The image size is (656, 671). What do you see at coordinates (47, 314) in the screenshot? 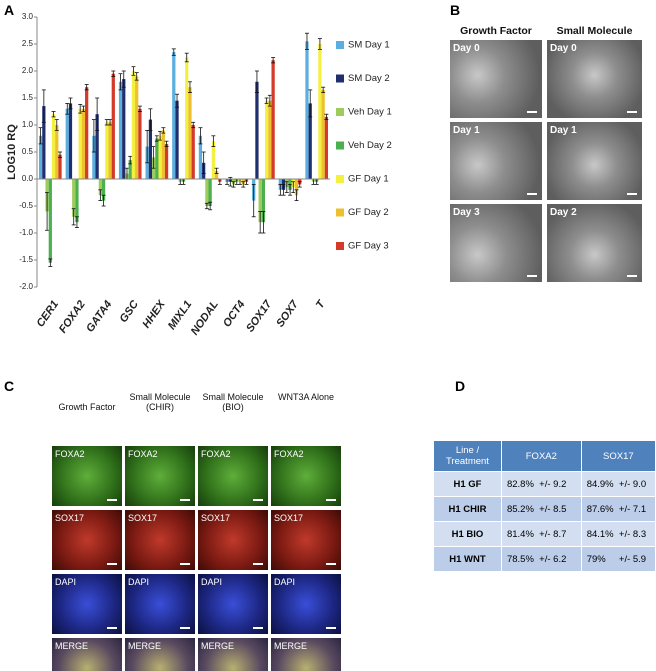
I see `x-tick-label: CER1` at bounding box center [47, 314].